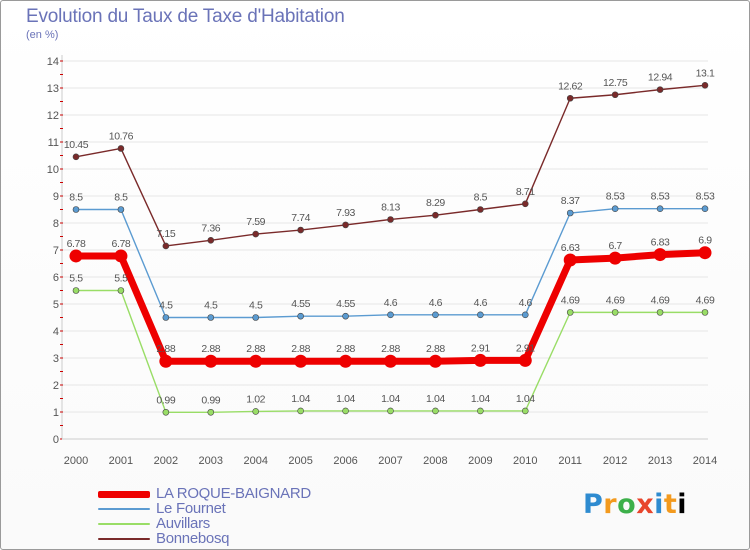  Describe the element at coordinates (435, 461) in the screenshot. I see `x-tick-label: 2008` at that location.